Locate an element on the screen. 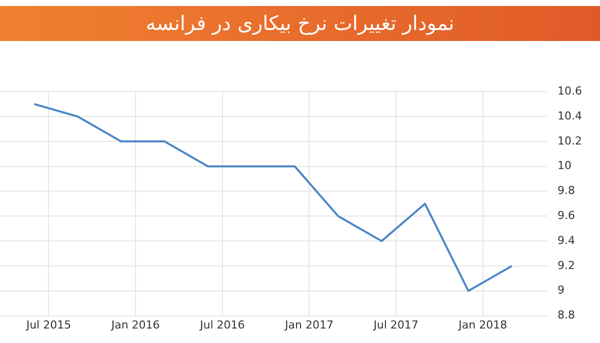 Image resolution: width=600 pixels, height=343 pixels. x-tick-label: Jan 2018 is located at coordinates (483, 325).